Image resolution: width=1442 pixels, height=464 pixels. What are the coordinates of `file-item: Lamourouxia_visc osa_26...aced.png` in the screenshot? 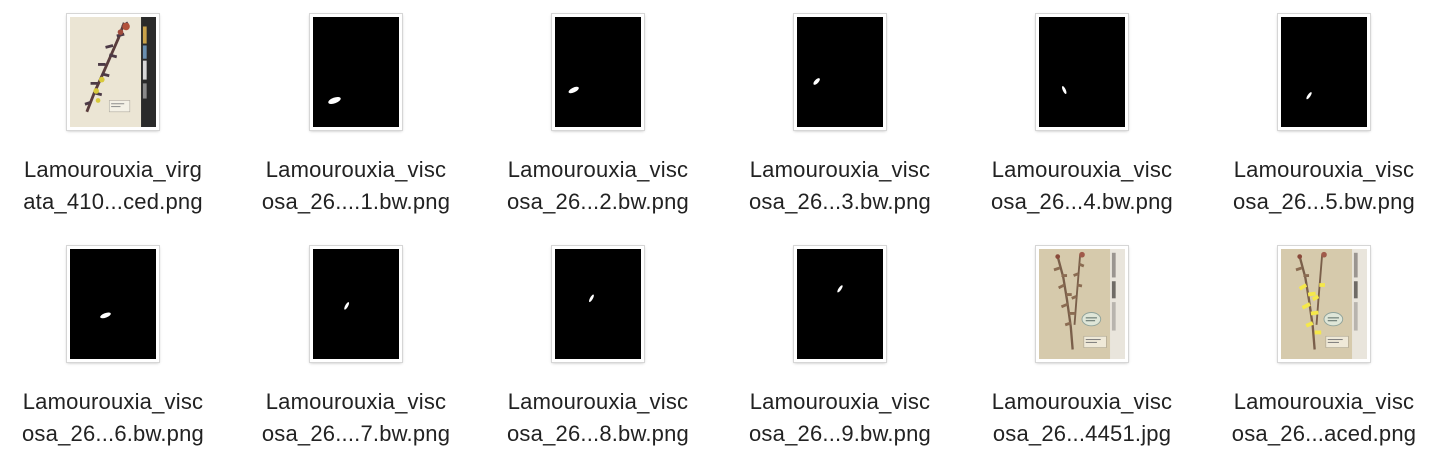 It's located at (1324, 354).